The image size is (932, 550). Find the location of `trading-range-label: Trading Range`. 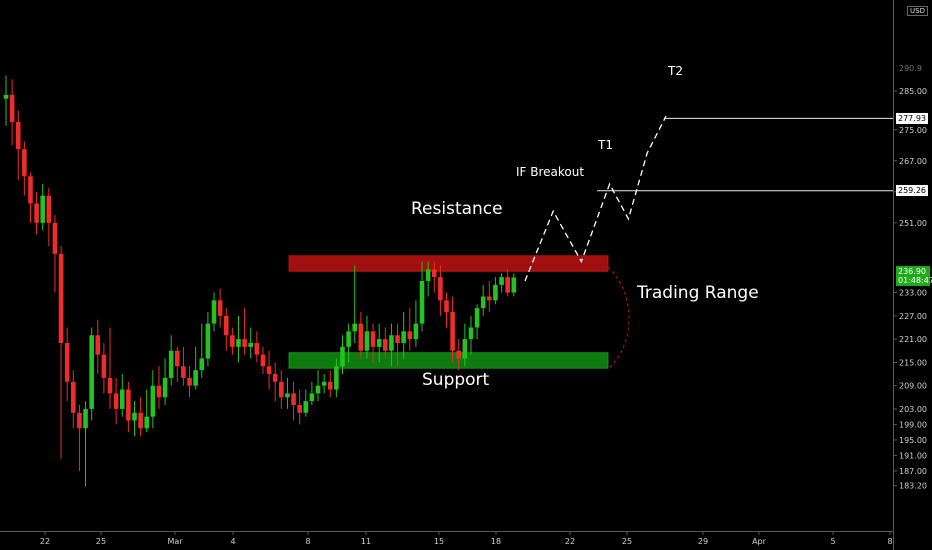

trading-range-label: Trading Range is located at coordinates (698, 293).